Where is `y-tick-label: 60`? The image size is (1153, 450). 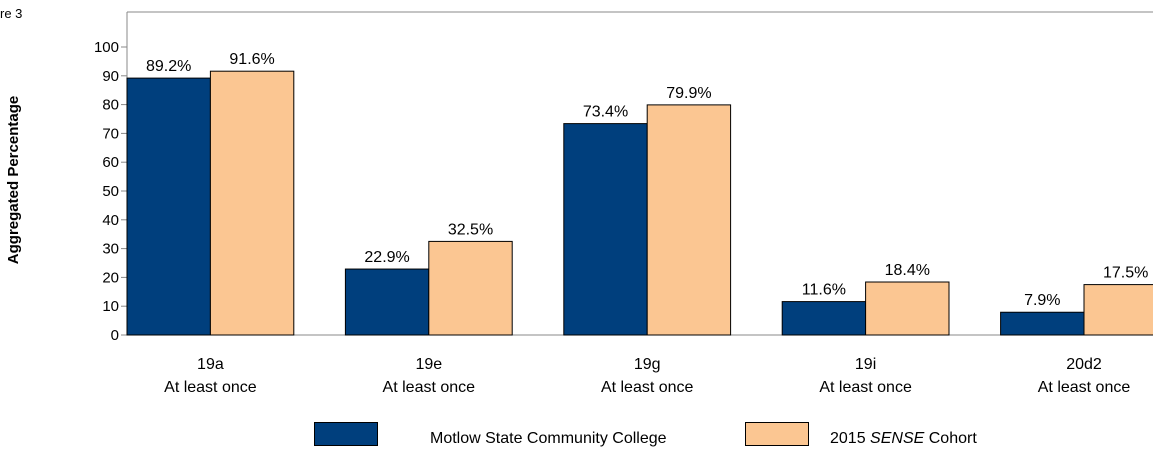
y-tick-label: 60 is located at coordinates (110, 162).